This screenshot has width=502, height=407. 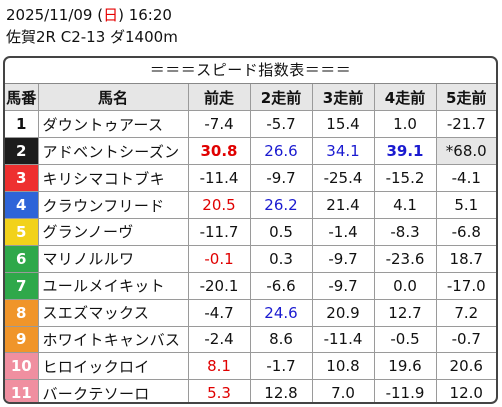 I want to click on speed-index-cell: 0.0, so click(x=405, y=286).